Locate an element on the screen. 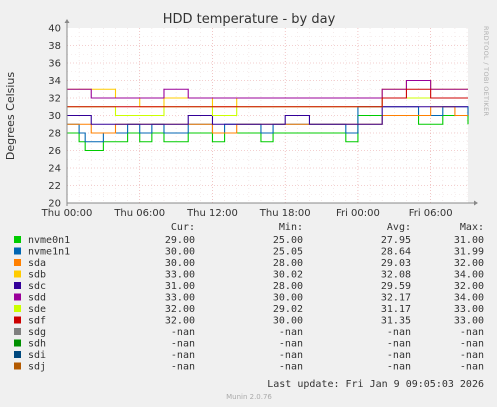 This screenshot has width=497, height=407. series-lines is located at coordinates (268, 115).